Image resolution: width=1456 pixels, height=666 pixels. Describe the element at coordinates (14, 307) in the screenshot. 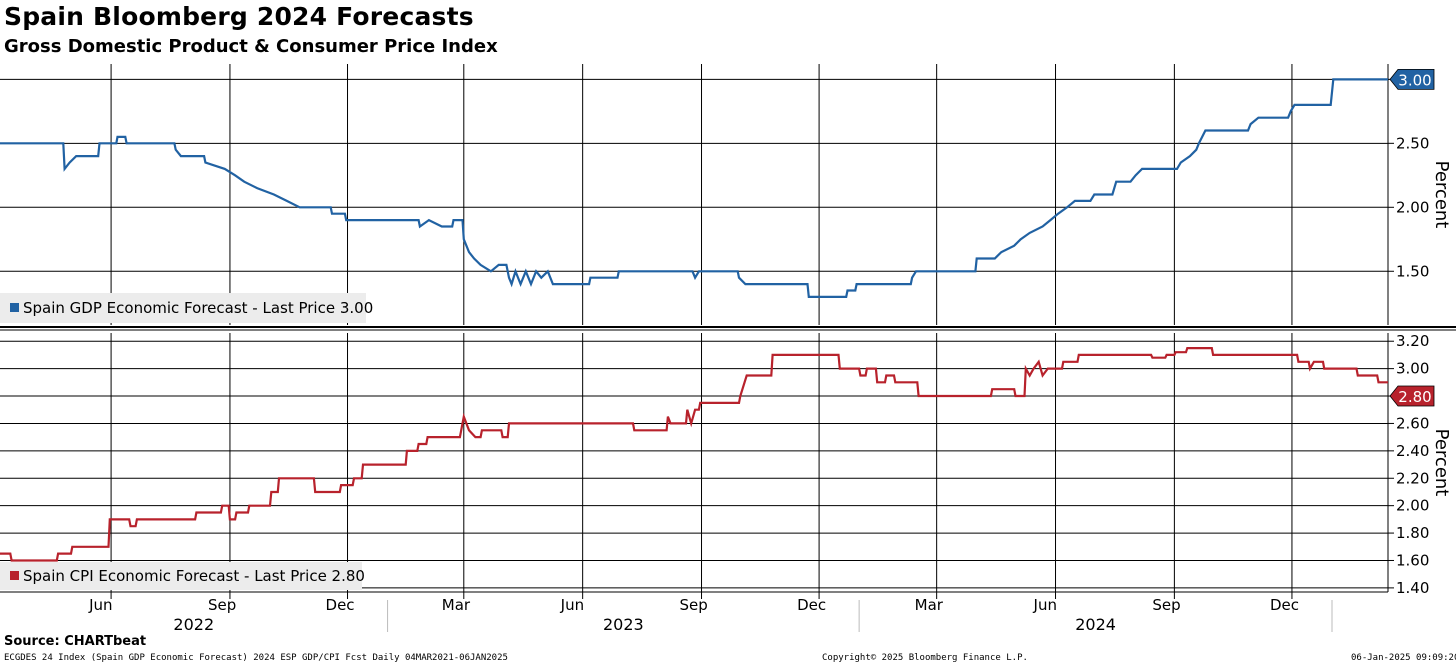

I see `gdp-legend-swatch` at that location.